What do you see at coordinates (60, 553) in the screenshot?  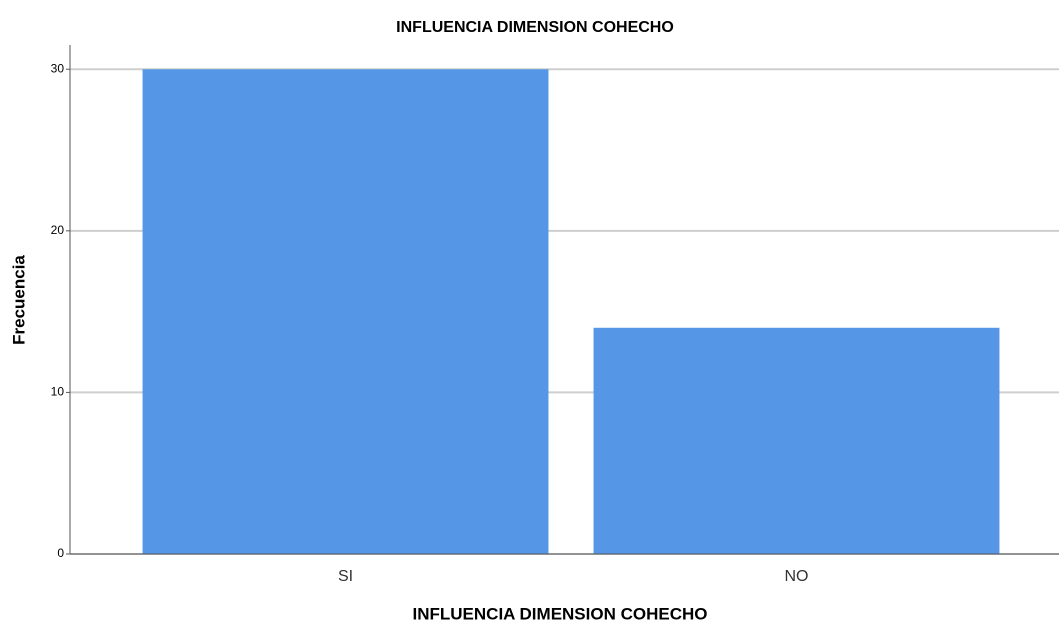 I see `y-tick-label: 0` at bounding box center [60, 553].